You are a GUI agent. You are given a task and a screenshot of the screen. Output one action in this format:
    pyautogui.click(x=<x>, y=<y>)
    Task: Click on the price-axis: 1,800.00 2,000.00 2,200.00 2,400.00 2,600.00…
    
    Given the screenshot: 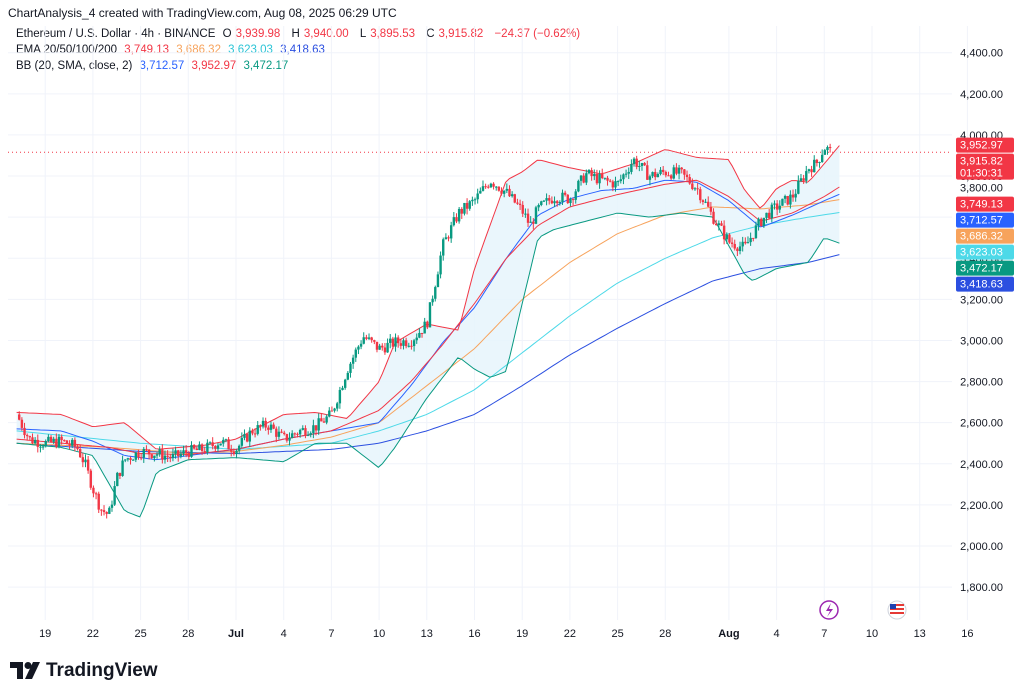 What is the action you would take?
    pyautogui.click(x=981, y=321)
    